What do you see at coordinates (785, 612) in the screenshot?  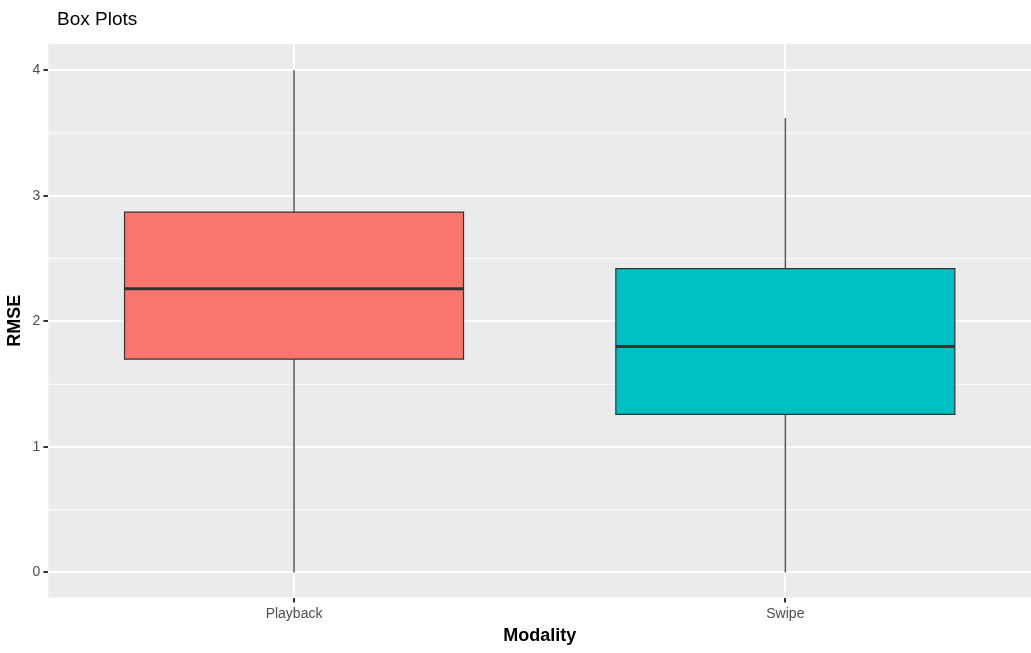 I see `x-tick-label: Swipe` at bounding box center [785, 612].